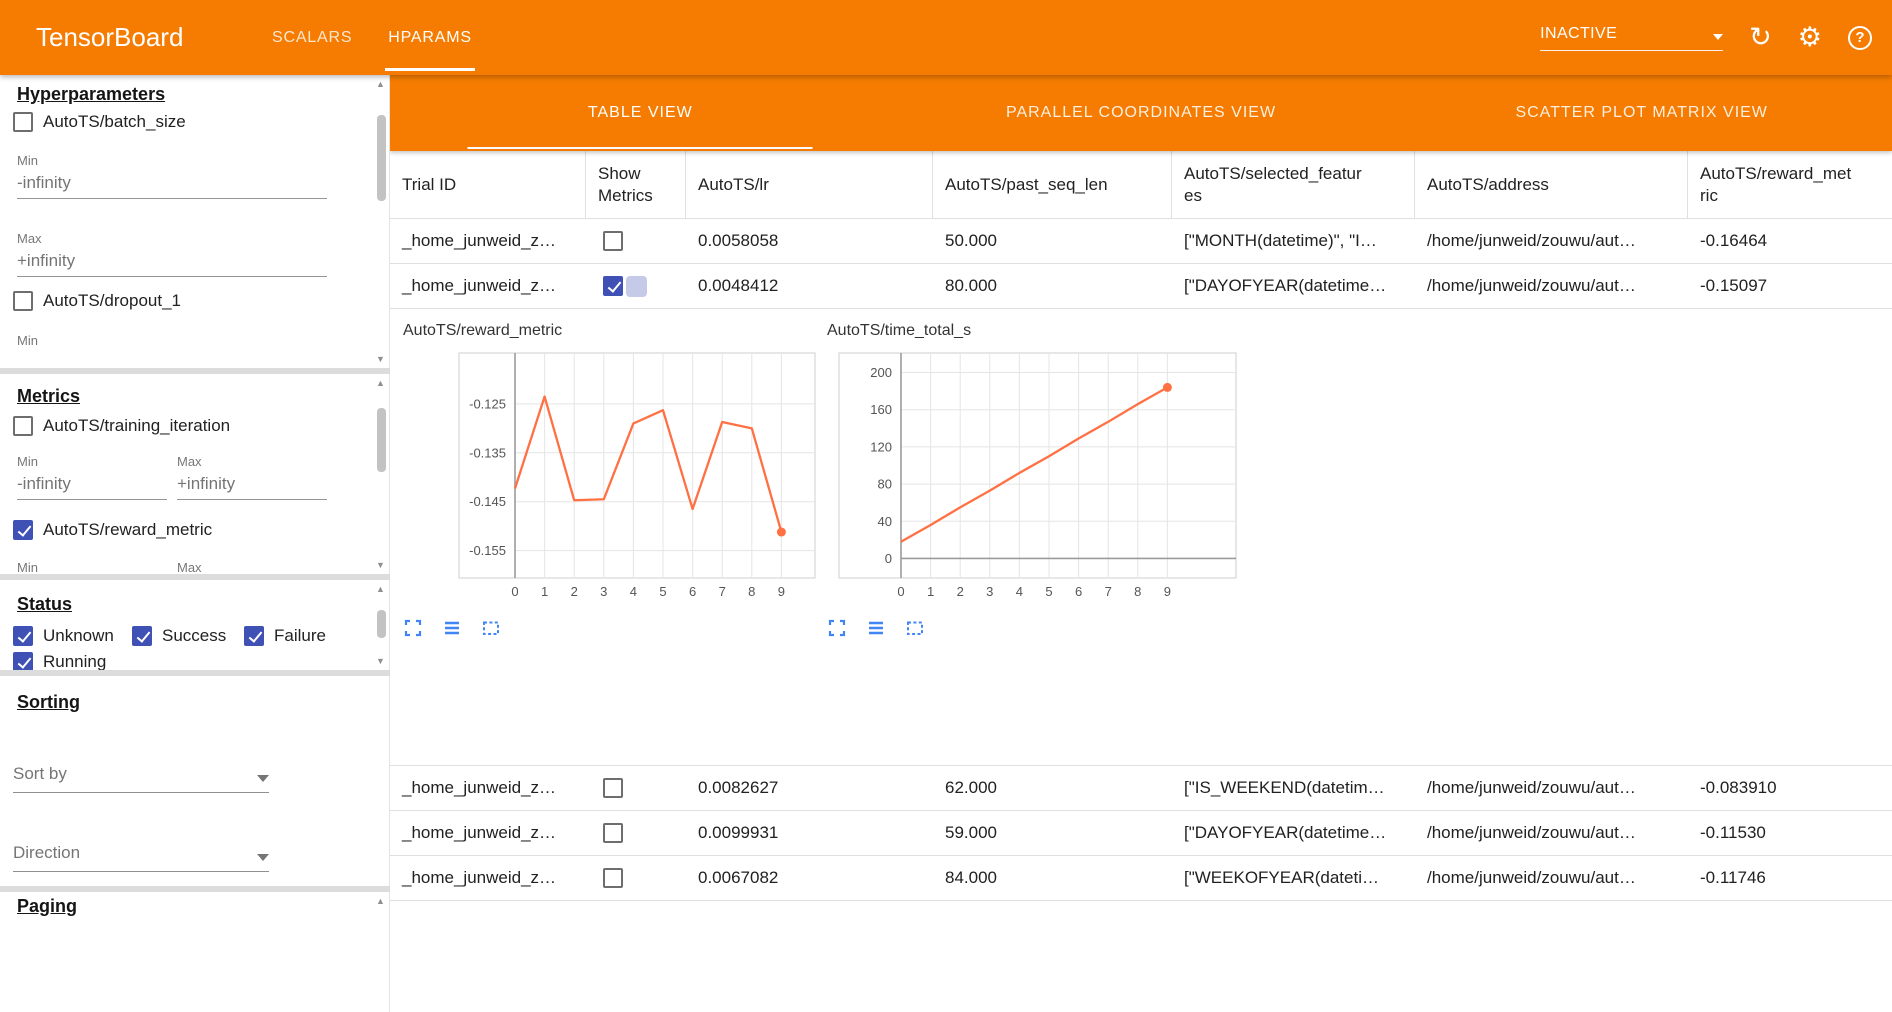 The image size is (1892, 1012). What do you see at coordinates (1052, 788) in the screenshot?
I see `past-seq-len-cell: 62.000` at bounding box center [1052, 788].